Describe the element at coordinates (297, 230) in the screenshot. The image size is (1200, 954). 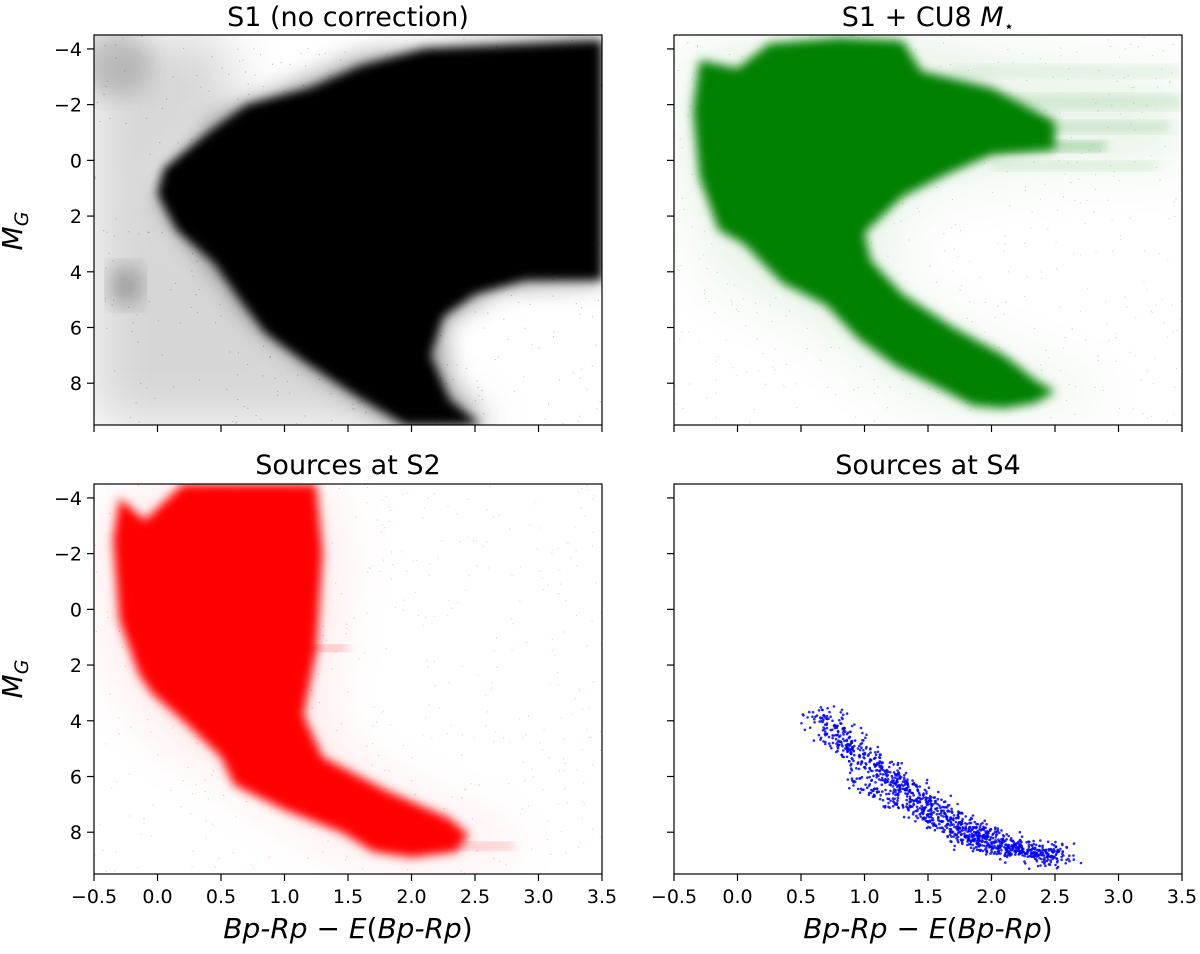
I see `density-halo` at that location.